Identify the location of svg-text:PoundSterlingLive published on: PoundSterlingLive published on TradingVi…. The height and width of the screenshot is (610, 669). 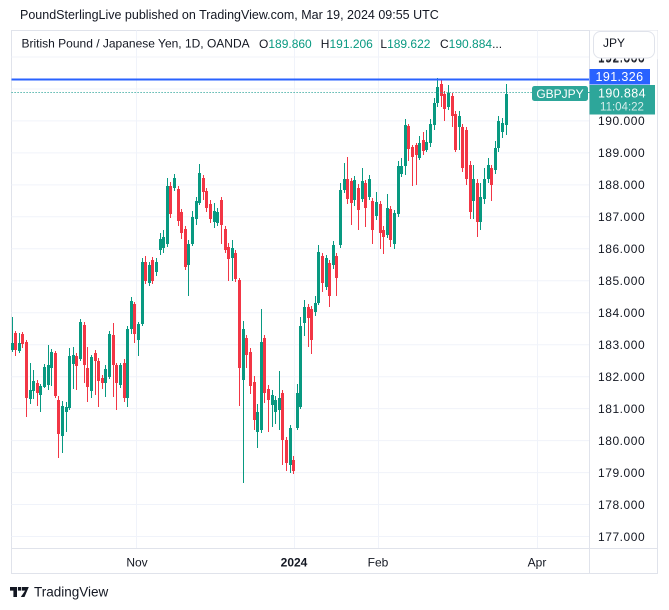
(229, 15).